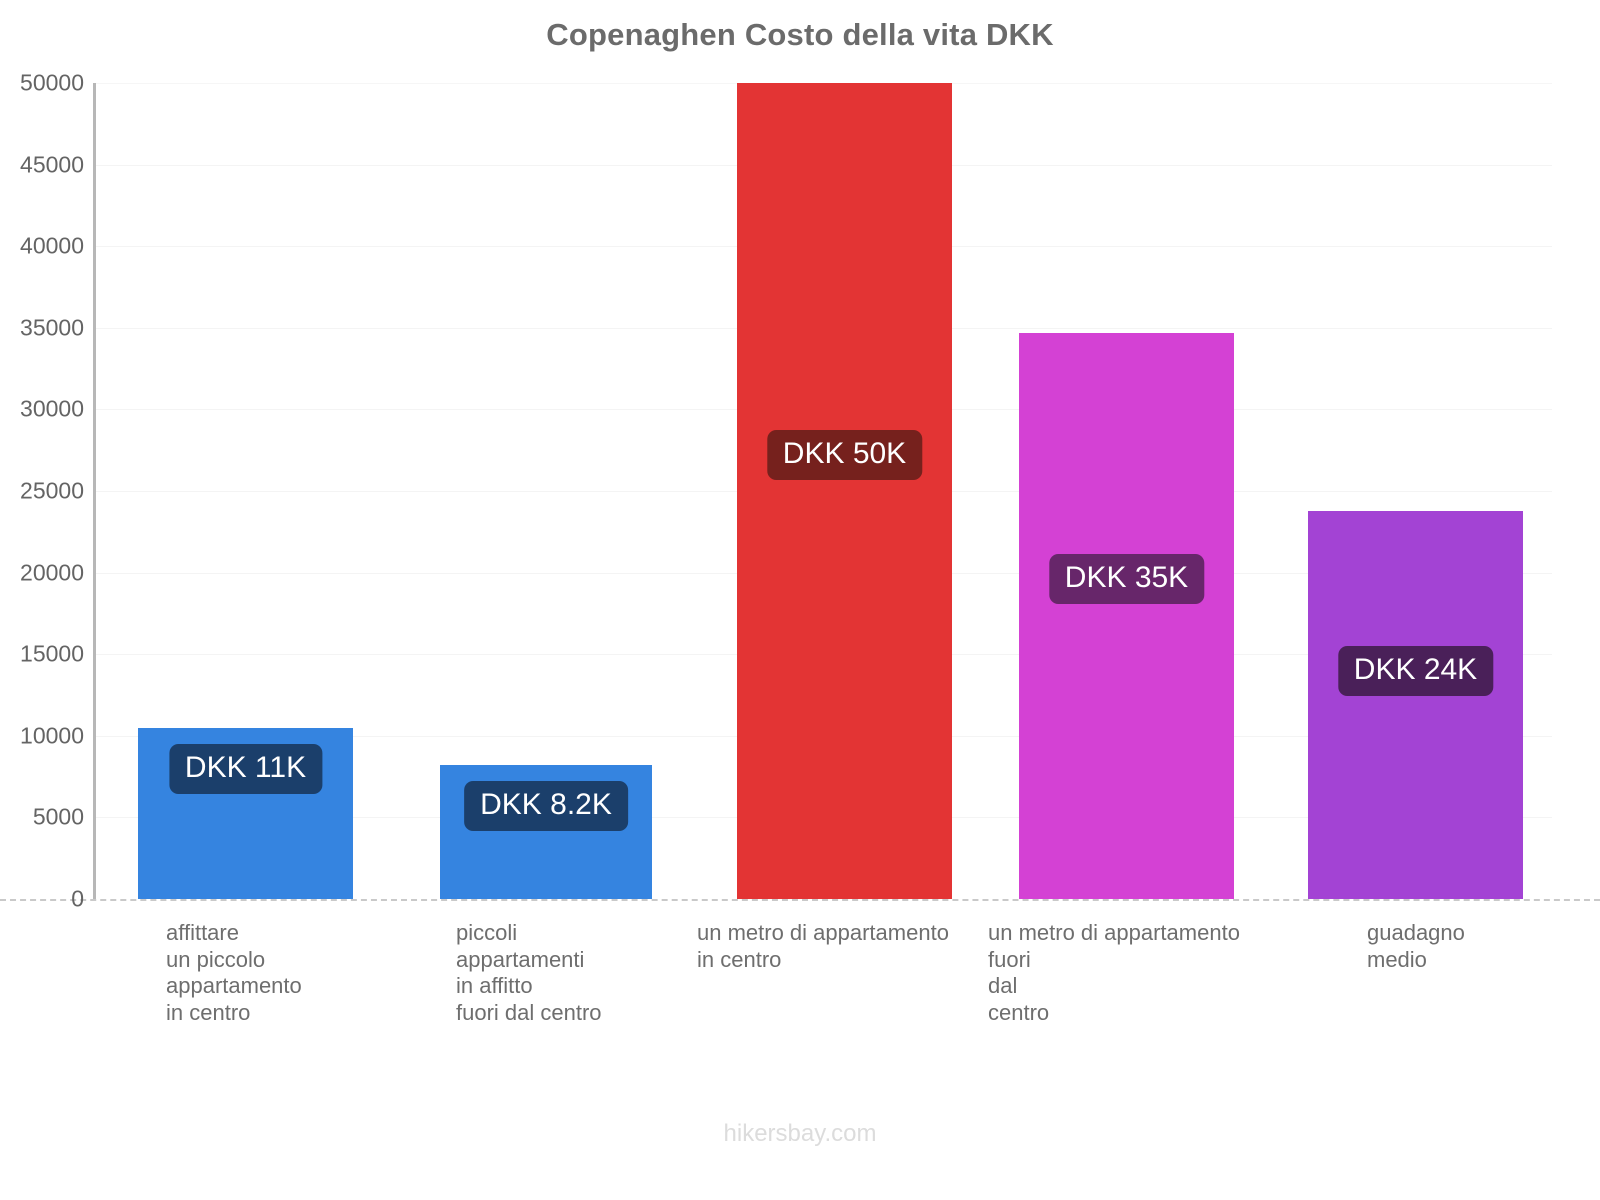  Describe the element at coordinates (1126, 579) in the screenshot. I see `bar-value-label: DKK 35K` at that location.